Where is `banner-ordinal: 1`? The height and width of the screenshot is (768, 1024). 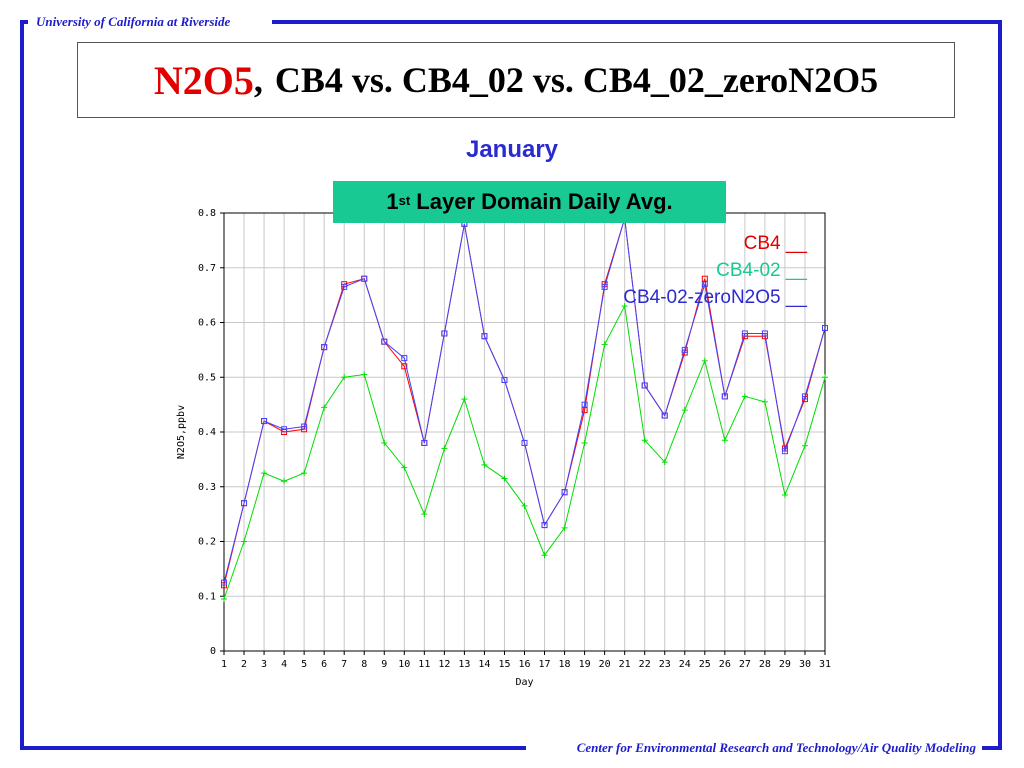
banner-ordinal: 1 is located at coordinates (392, 201).